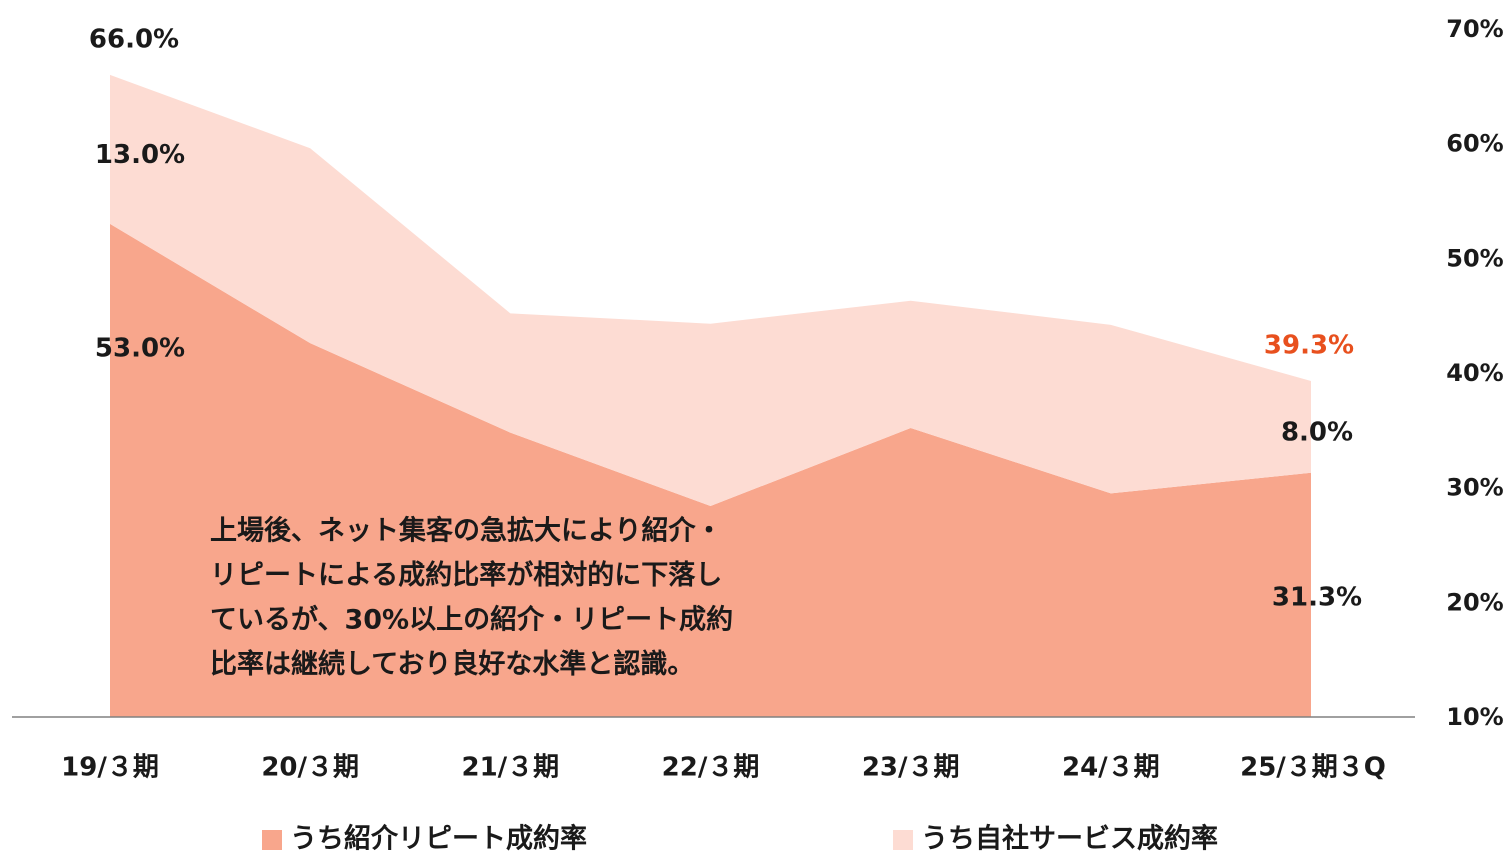 This screenshot has height=853, width=1511. Describe the element at coordinates (466, 575) in the screenshot. I see `annotation: リピートによる成約比率が相対的に下落し` at that location.